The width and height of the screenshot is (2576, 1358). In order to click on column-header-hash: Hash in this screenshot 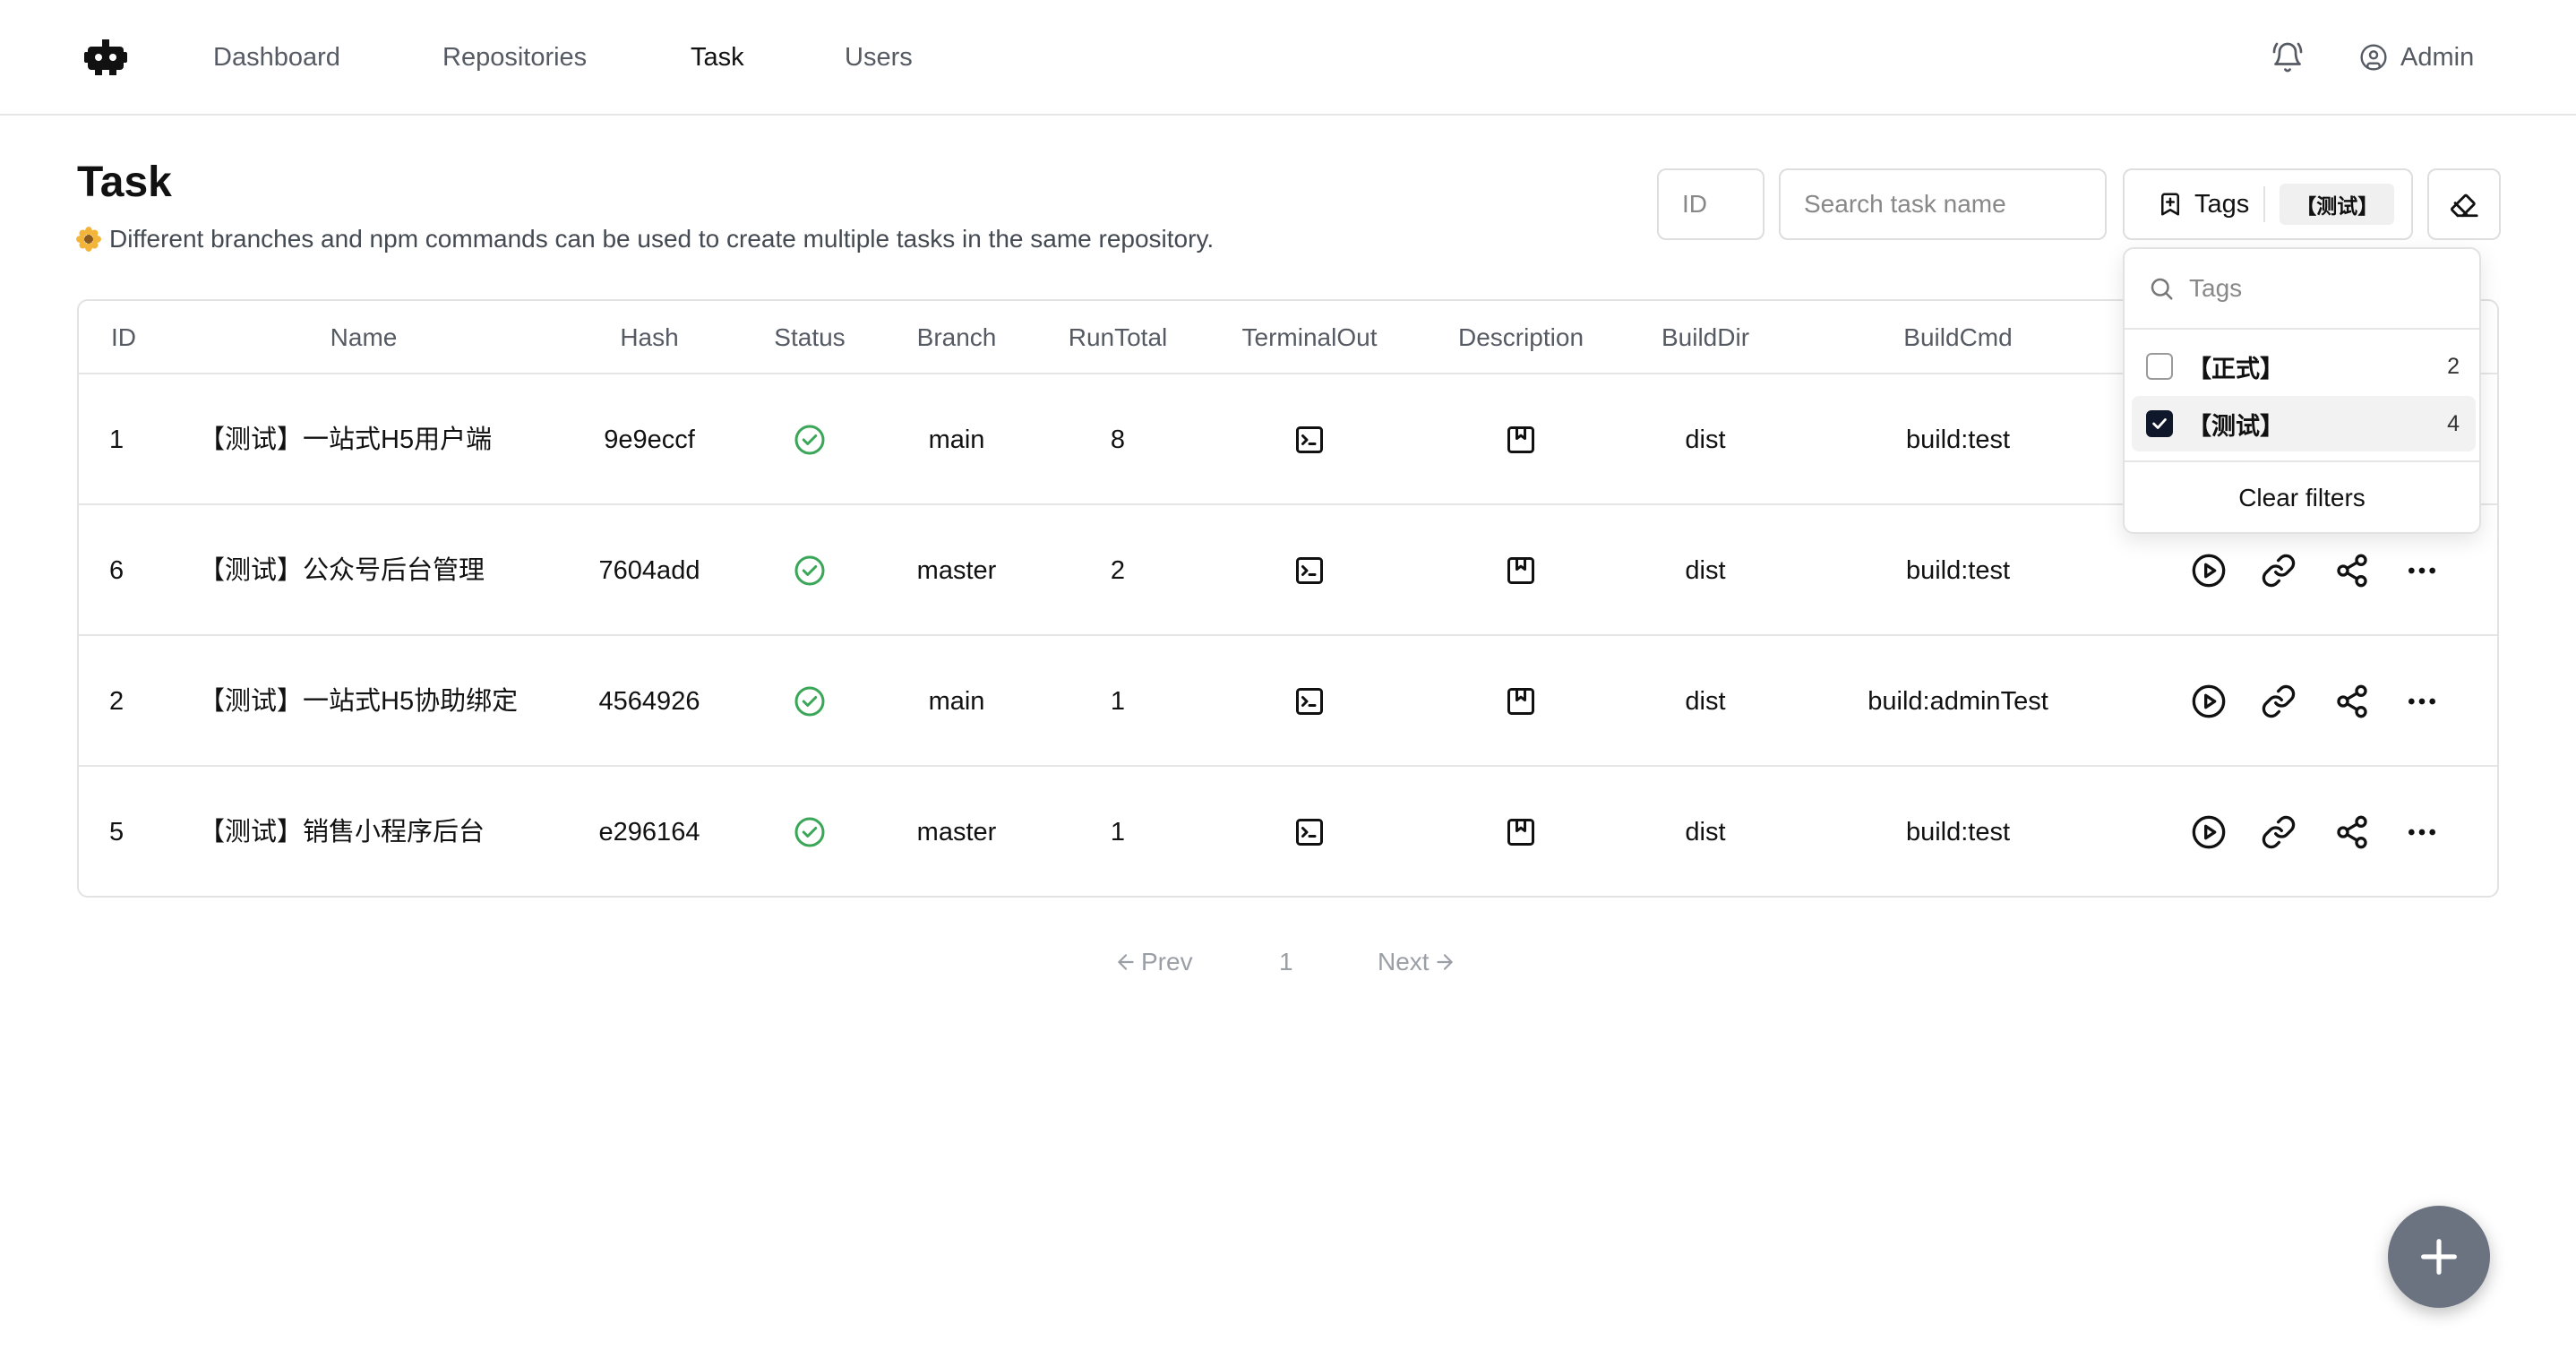, I will do `click(649, 337)`.